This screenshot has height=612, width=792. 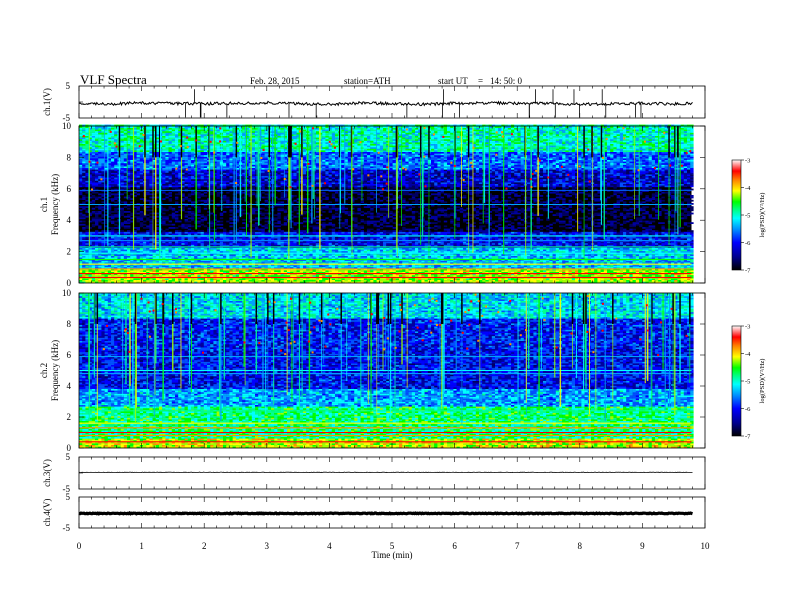 I want to click on chart-title: VLF Spectra, so click(x=113, y=80).